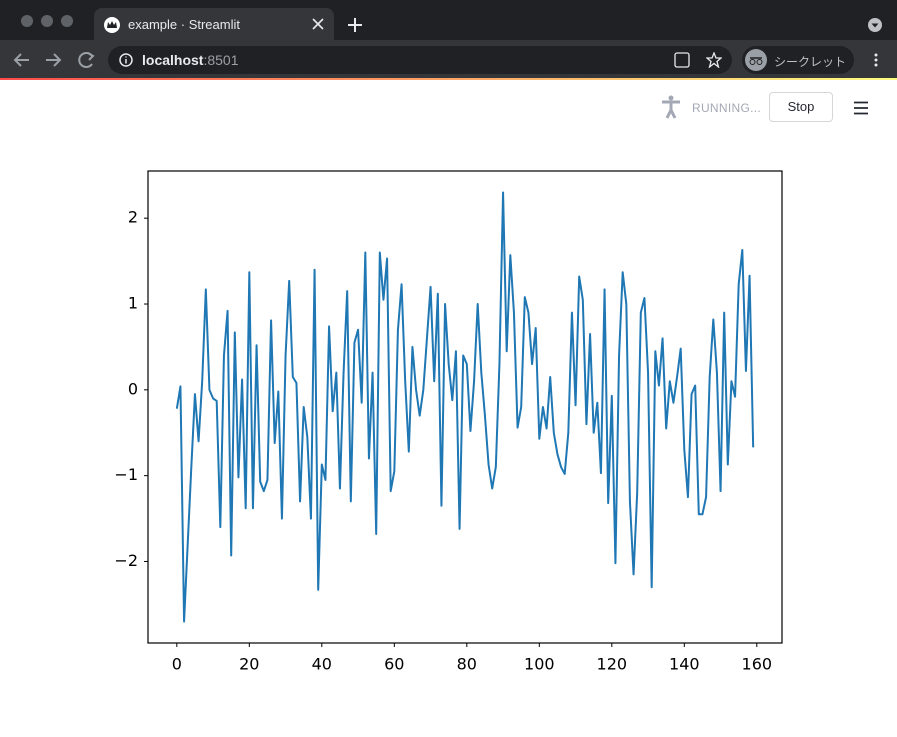 This screenshot has width=897, height=737. Describe the element at coordinates (875, 25) in the screenshot. I see `tab-menu` at that location.